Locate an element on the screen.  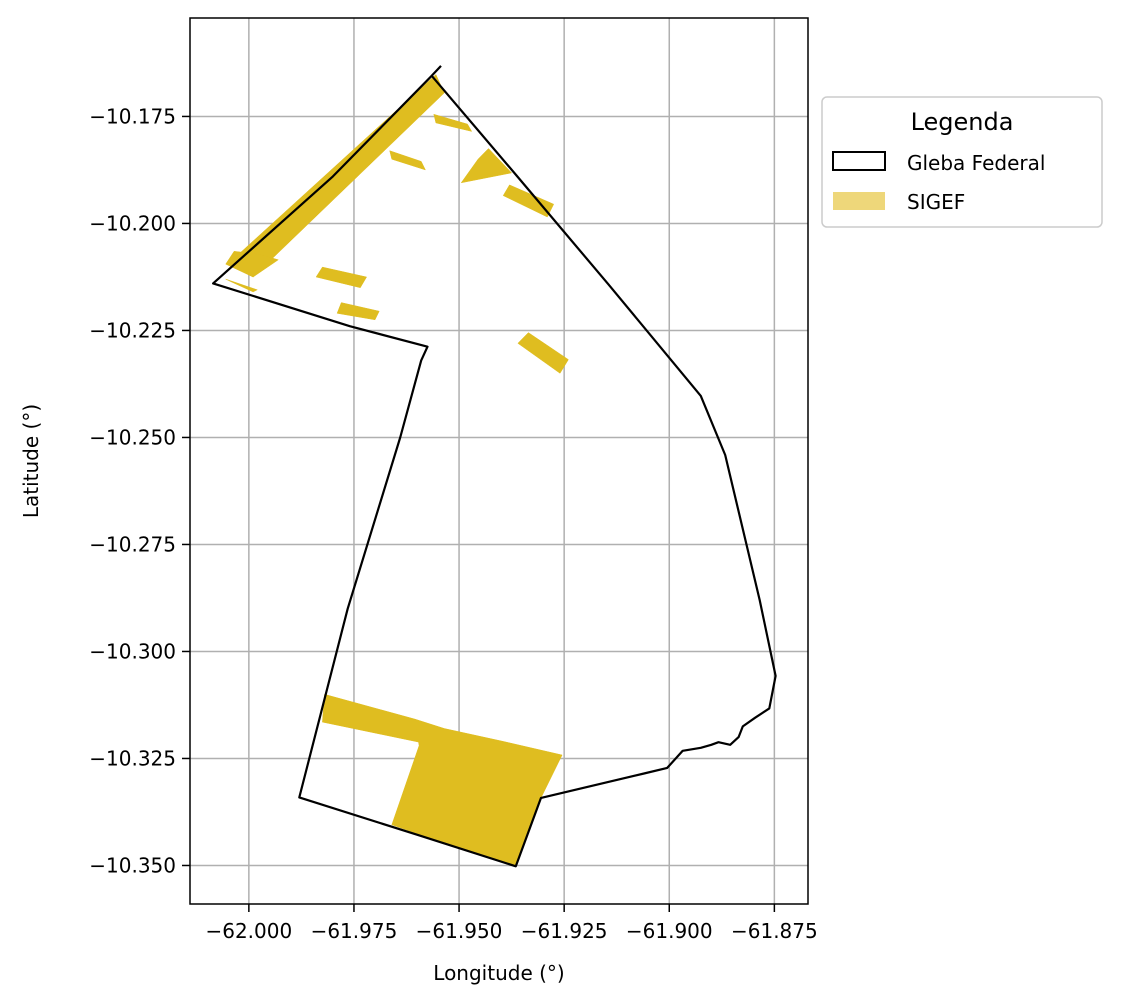
x-tick-label: −61.900 is located at coordinates (669, 931).